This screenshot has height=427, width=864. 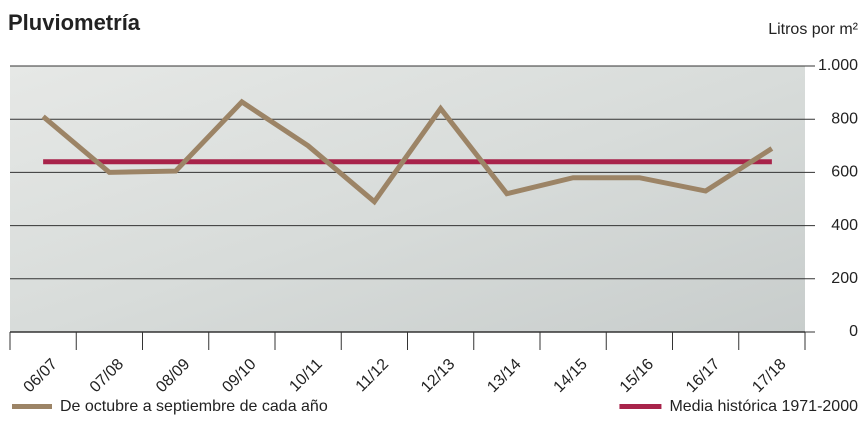 I want to click on x-tick-label: 11/12, so click(x=373, y=376).